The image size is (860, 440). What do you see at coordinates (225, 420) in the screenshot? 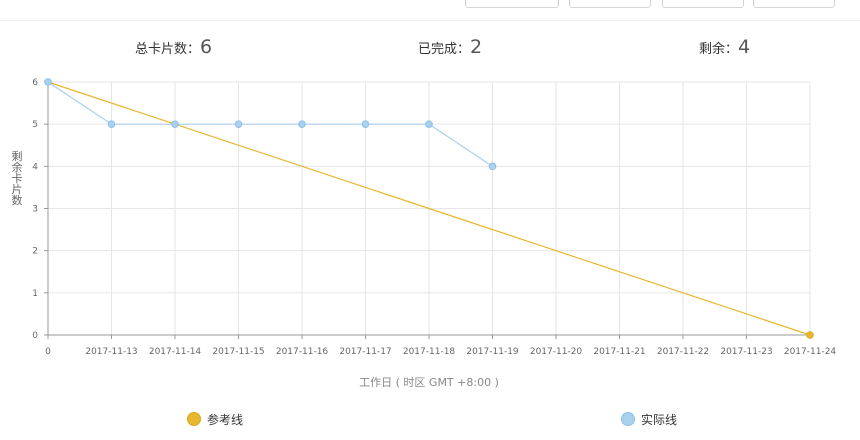
I see `legend-label: 参考线` at bounding box center [225, 420].